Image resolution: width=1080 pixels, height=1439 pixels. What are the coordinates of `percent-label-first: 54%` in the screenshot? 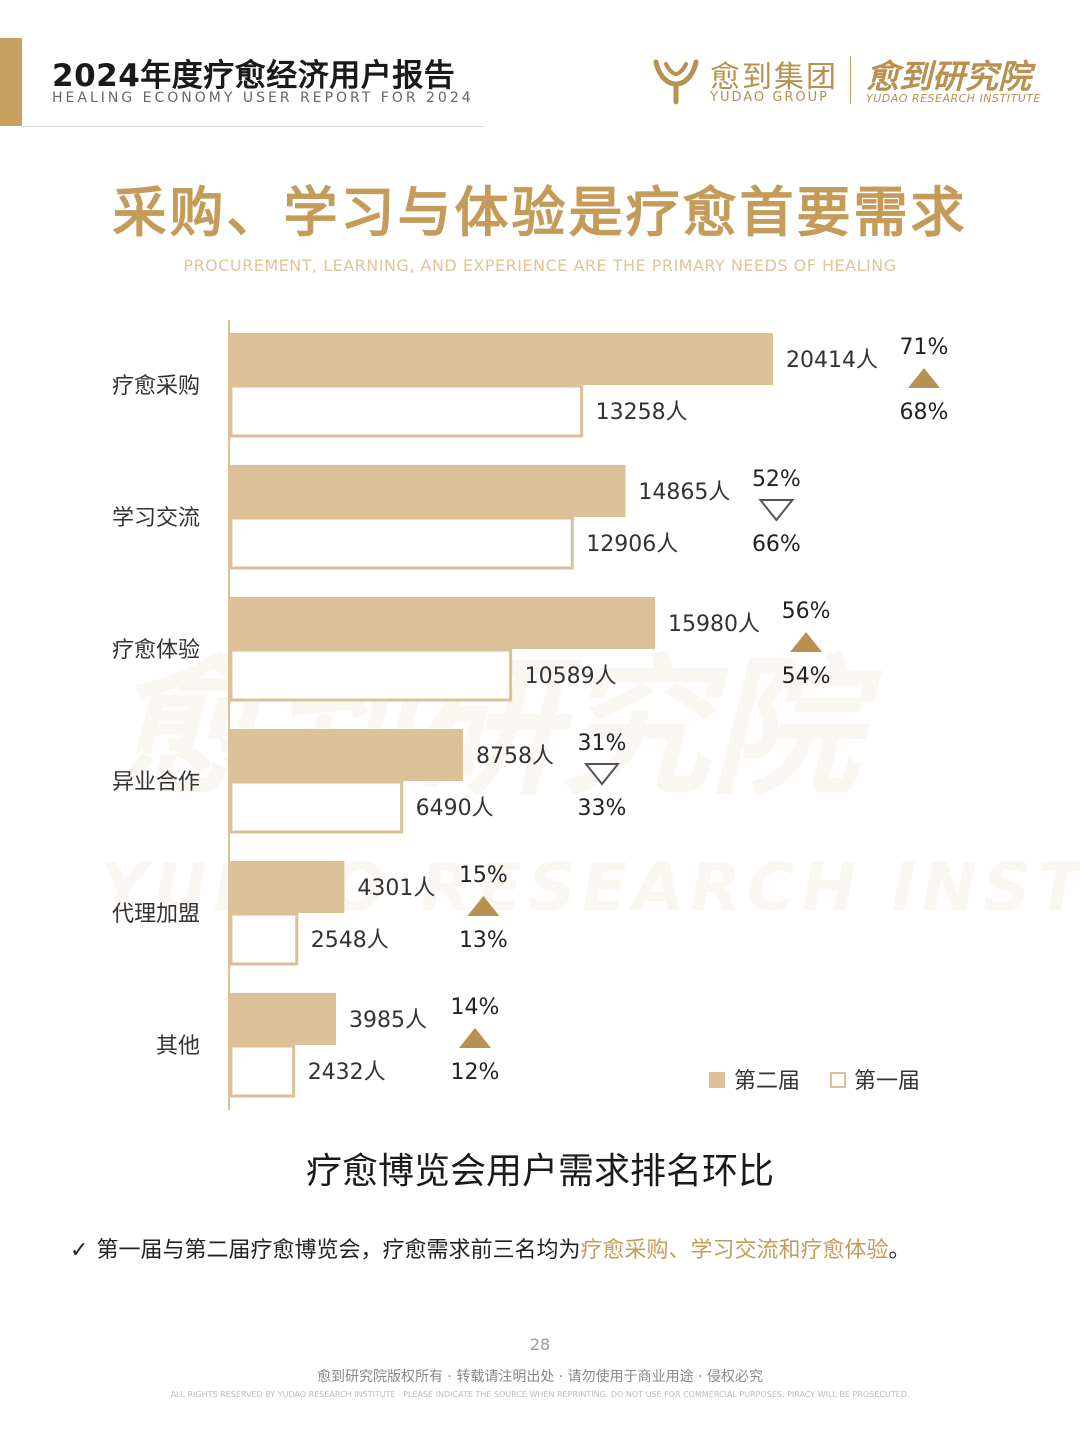 It's located at (806, 676).